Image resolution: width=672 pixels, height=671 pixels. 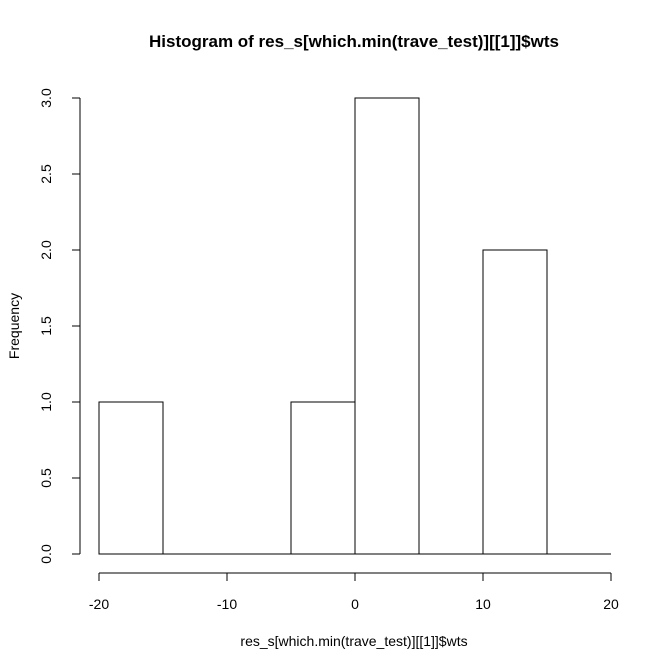 I want to click on x-tick-label-1: -10, so click(x=227, y=604).